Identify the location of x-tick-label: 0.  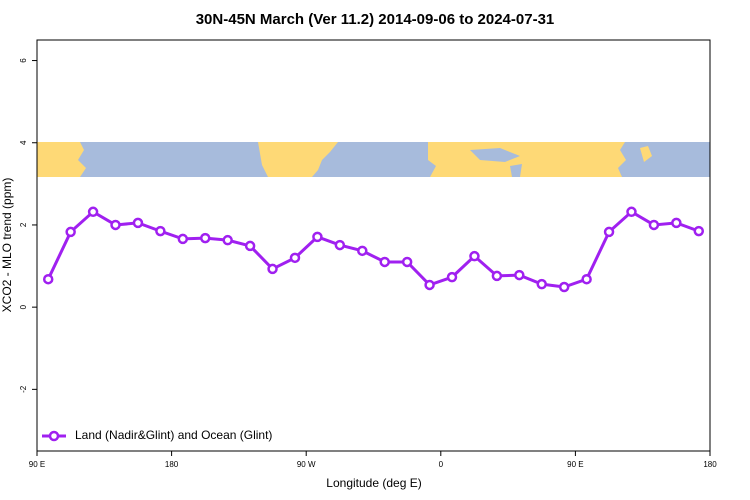
(441, 464).